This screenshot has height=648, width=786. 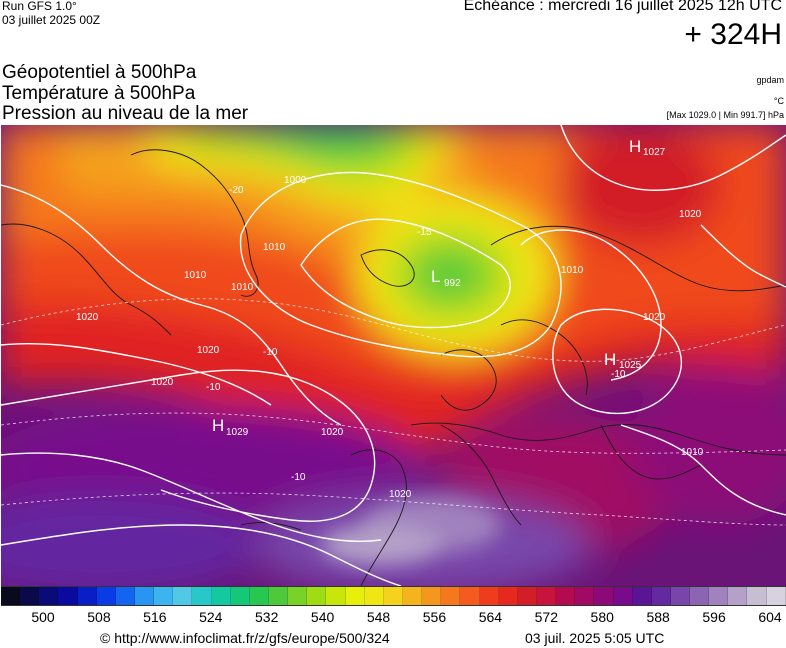 What do you see at coordinates (714, 617) in the screenshot?
I see `colorbar-tick-label: 596` at bounding box center [714, 617].